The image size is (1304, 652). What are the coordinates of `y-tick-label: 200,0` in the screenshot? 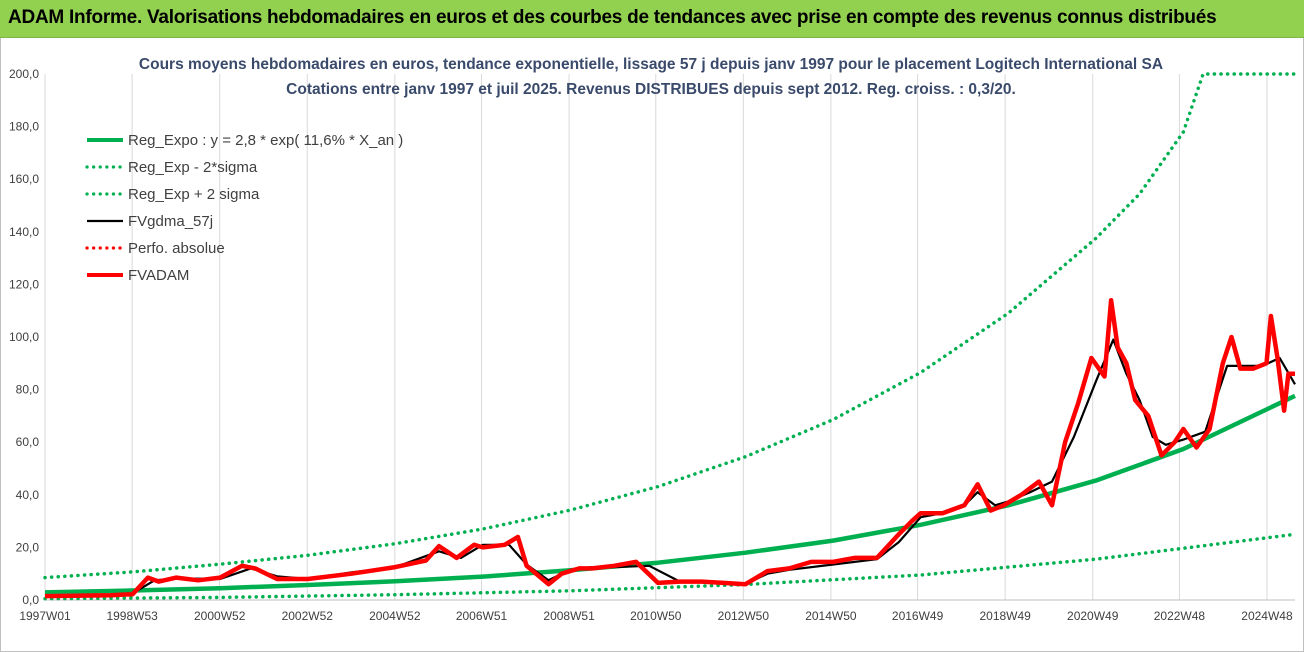 It's located at (24, 74).